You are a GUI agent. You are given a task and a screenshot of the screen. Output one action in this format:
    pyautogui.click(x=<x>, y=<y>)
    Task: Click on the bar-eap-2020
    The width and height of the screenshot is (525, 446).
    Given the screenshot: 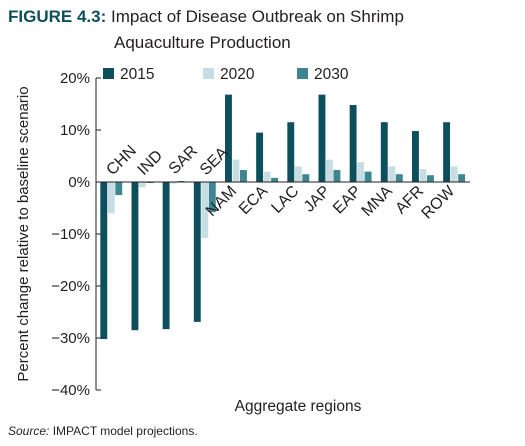 What is the action you would take?
    pyautogui.click(x=361, y=172)
    